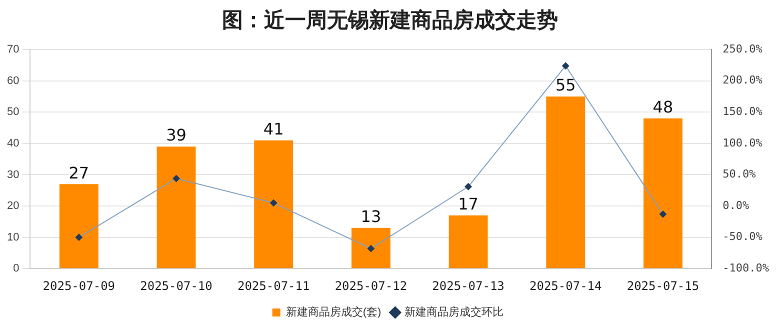 Image resolution: width=780 pixels, height=328 pixels. I want to click on y2-tick-label: 50.0%, so click(739, 174).